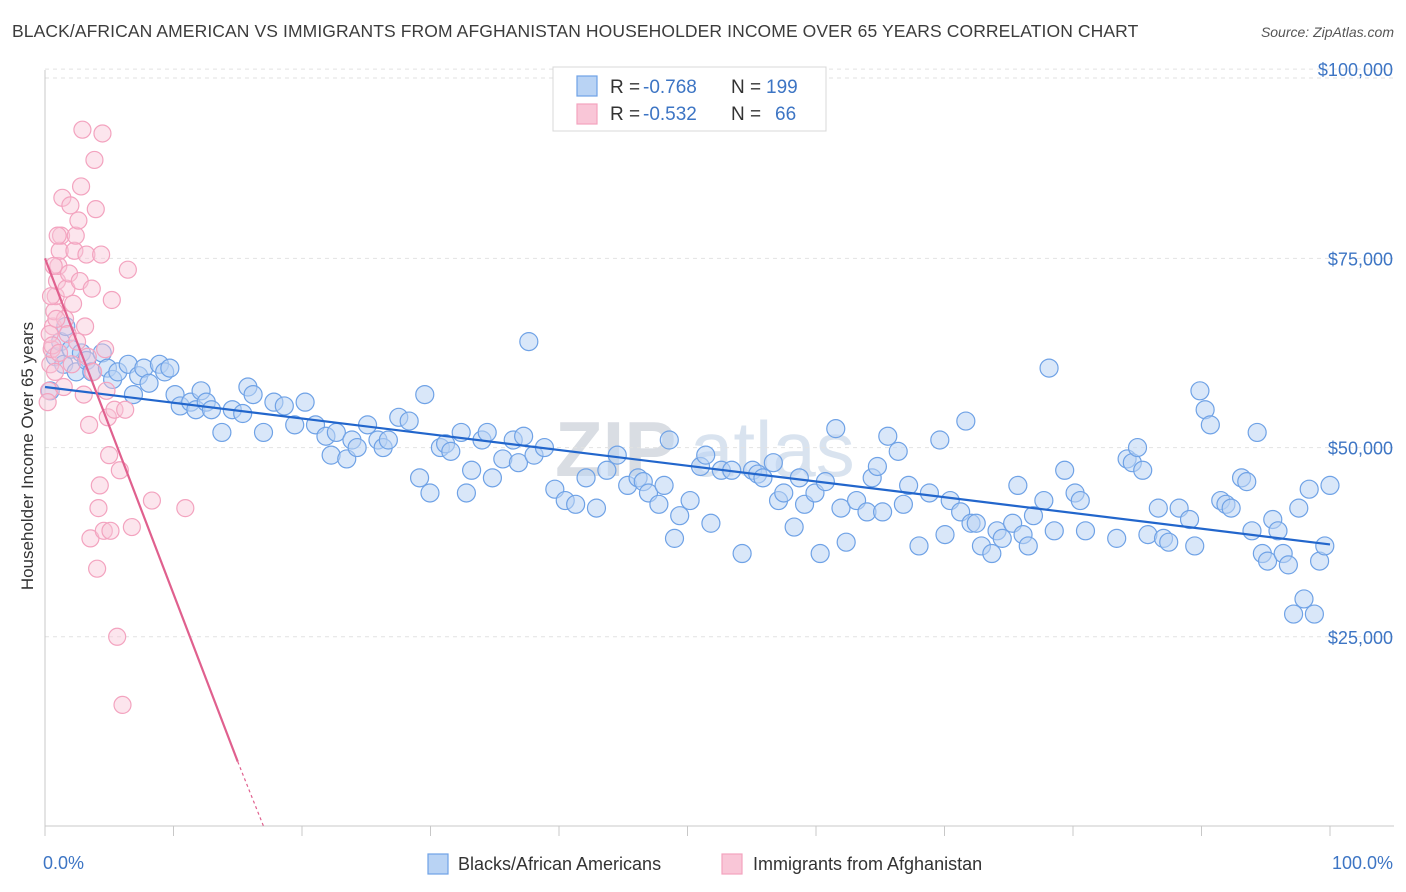 This screenshot has height=892, width=1406. Describe the element at coordinates (63, 863) in the screenshot. I see `x-tick-label-min: 0.0%` at that location.